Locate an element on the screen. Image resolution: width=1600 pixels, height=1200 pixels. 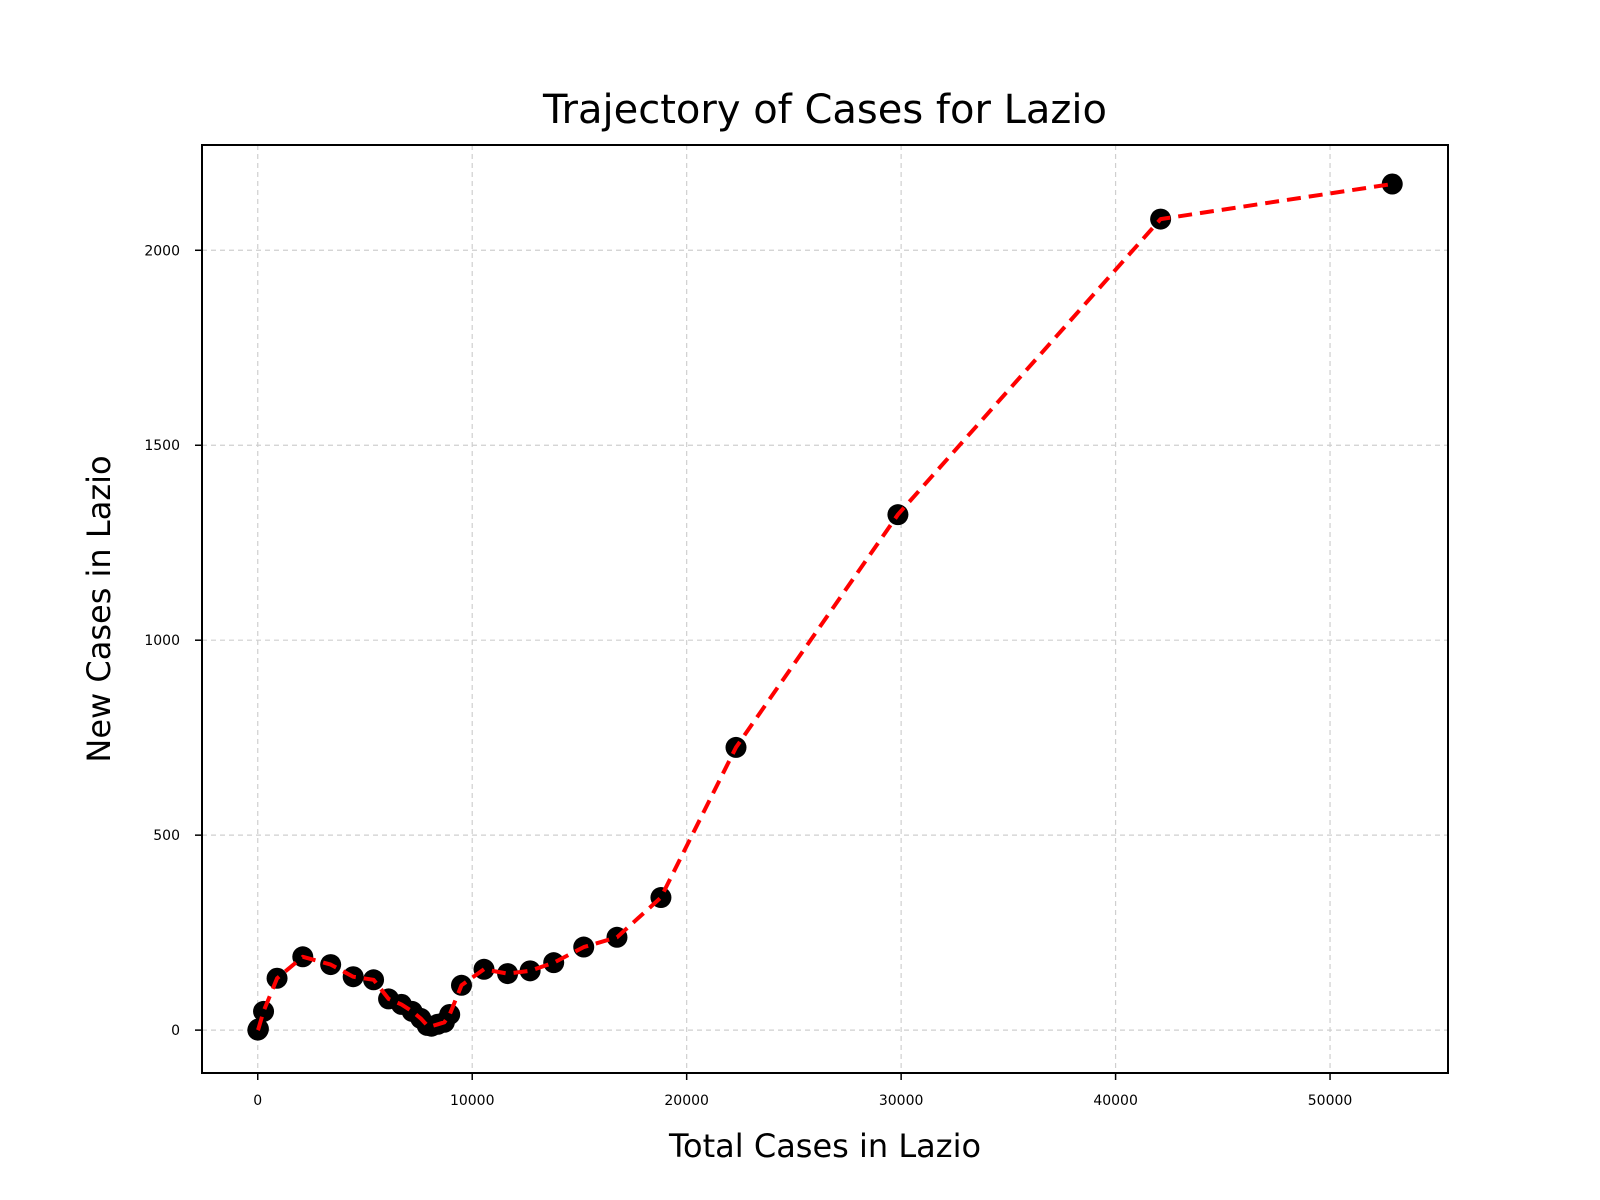
y-tick-label: 1500 is located at coordinates (162, 446).